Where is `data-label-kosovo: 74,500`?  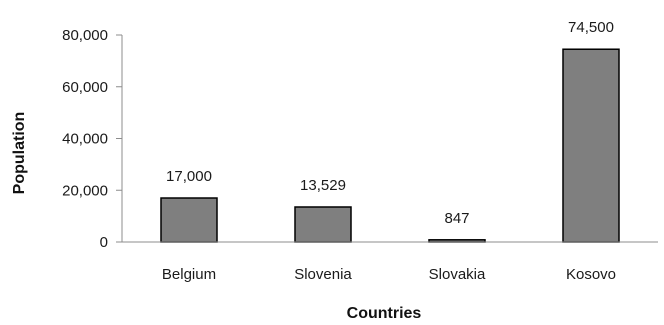 data-label-kosovo: 74,500 is located at coordinates (591, 27).